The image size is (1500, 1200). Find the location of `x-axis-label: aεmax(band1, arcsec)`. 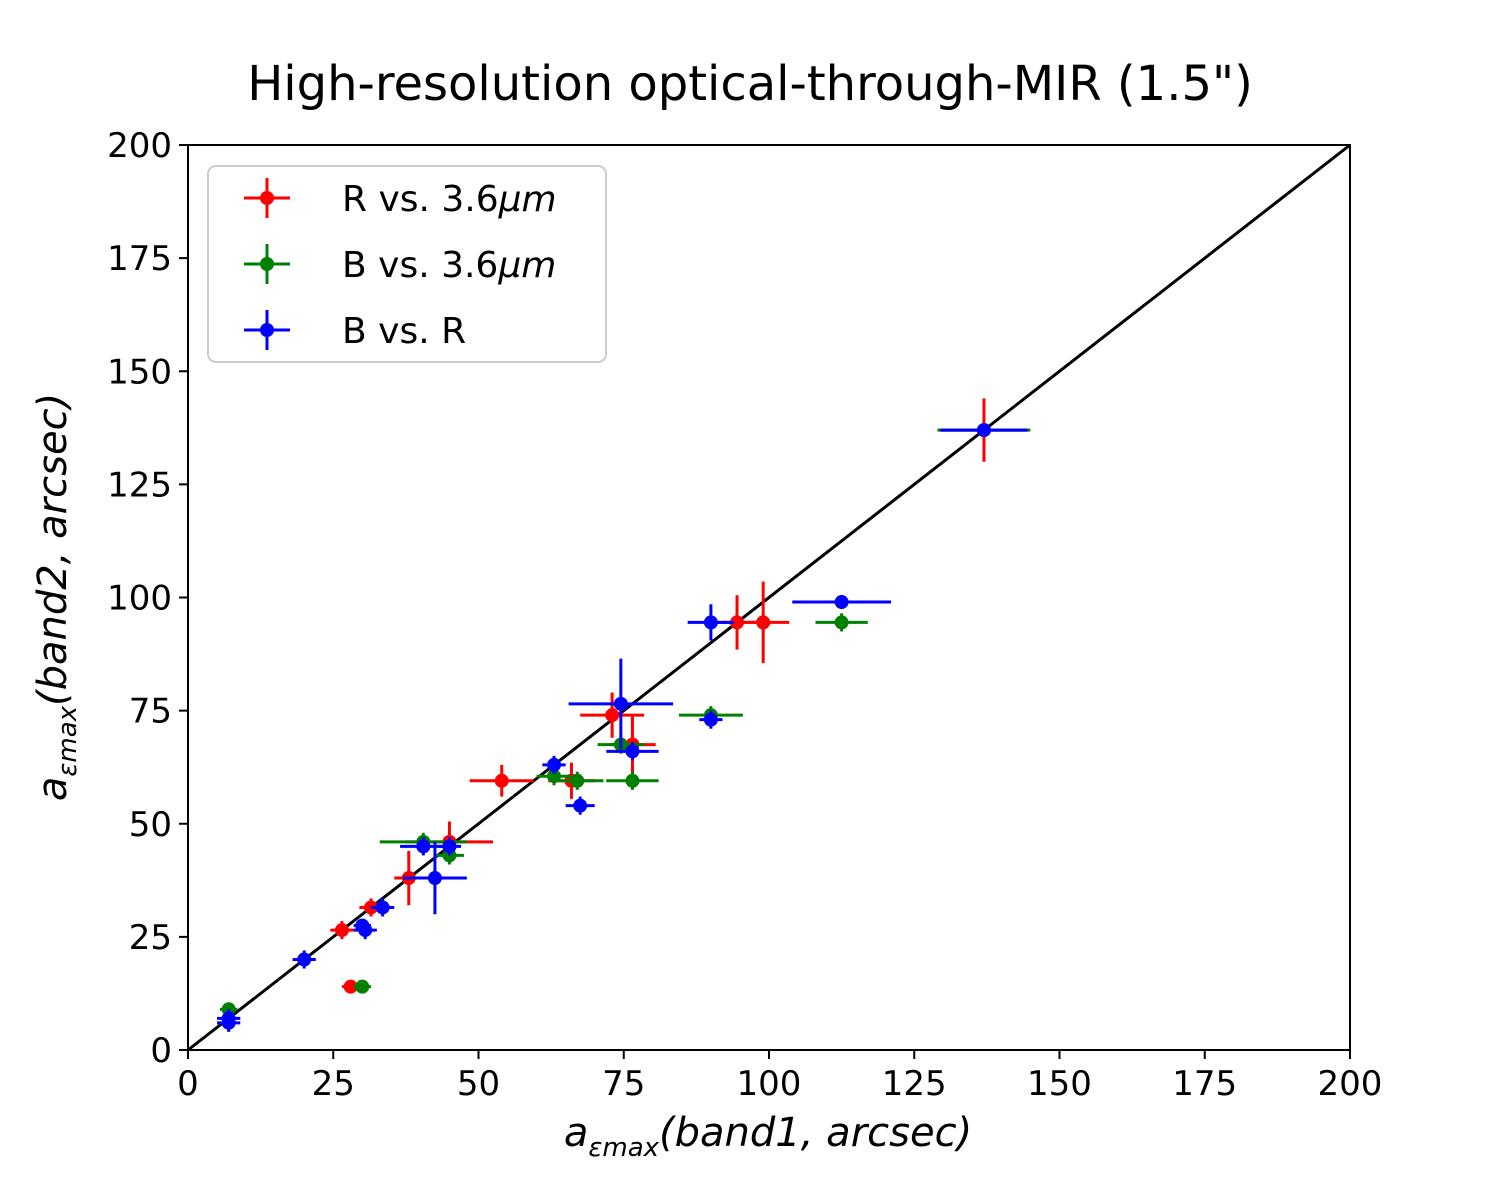

x-axis-label: aεmax(band1, arcsec) is located at coordinates (768, 1136).